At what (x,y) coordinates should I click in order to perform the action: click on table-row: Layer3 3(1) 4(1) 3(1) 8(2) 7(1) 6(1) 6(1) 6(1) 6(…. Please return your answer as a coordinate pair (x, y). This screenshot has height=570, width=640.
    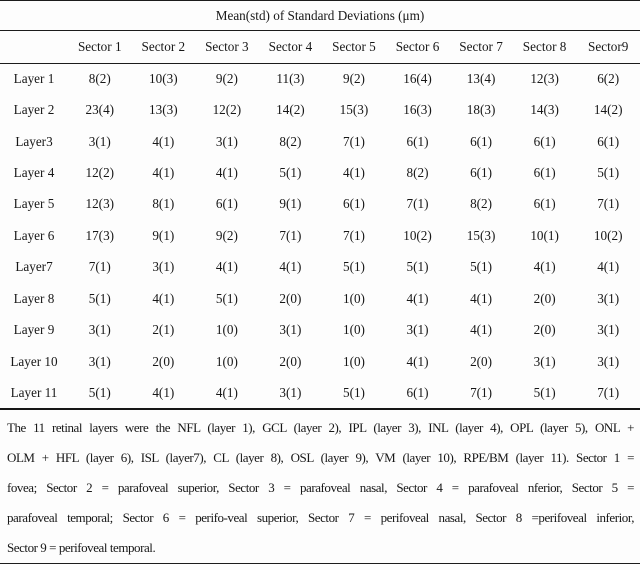
    Looking at the image, I should click on (320, 141).